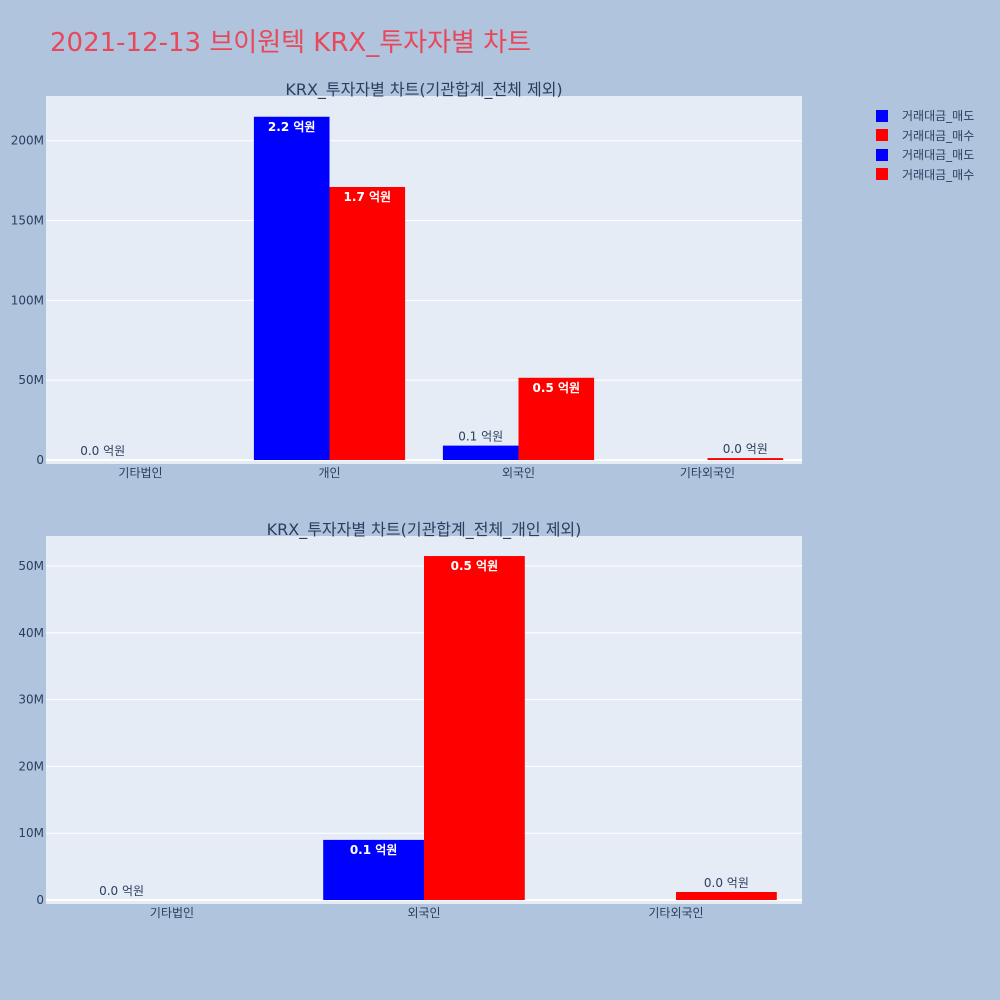  I want to click on legend: 거래대금_매도 거래대금_매수 거래대금_매도 거래대금_매수, so click(922, 145).